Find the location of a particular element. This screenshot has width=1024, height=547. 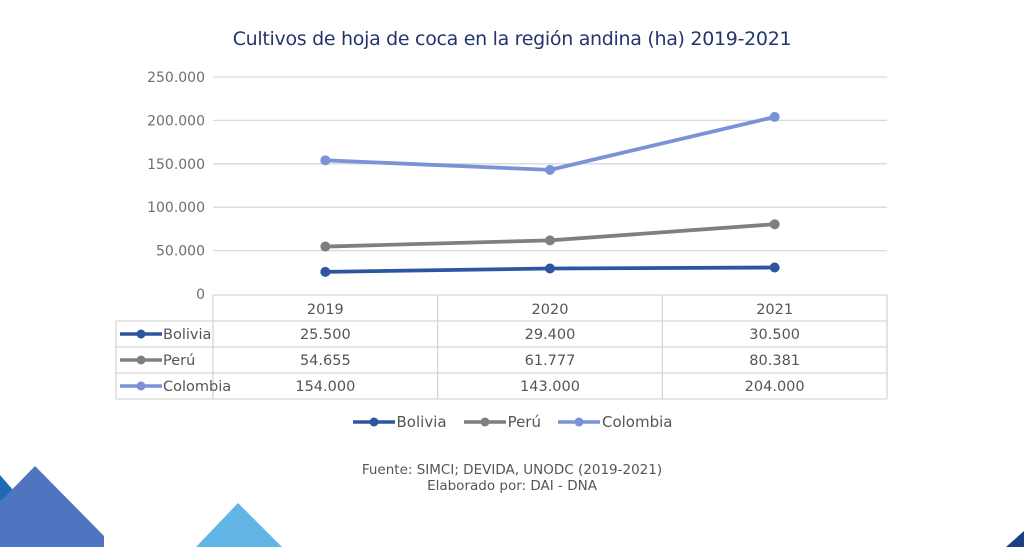

deco-triangle-mid is located at coordinates (52, 506).